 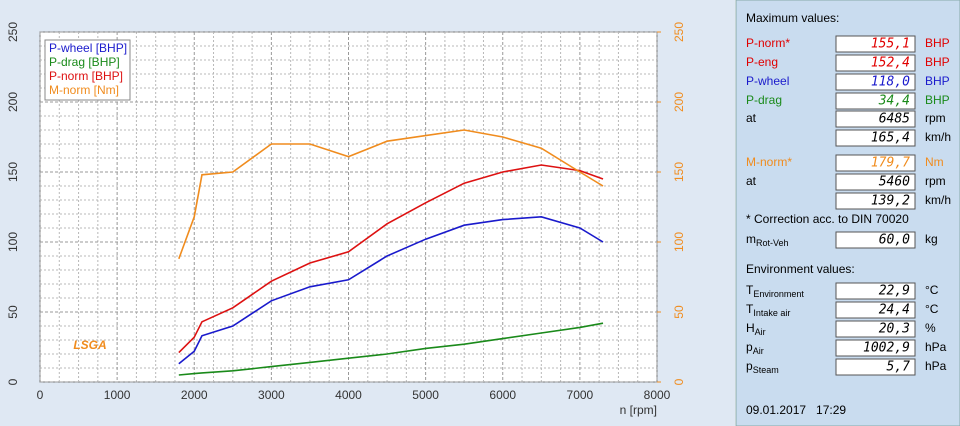 I want to click on row-label: P-wheel, so click(x=767, y=81).